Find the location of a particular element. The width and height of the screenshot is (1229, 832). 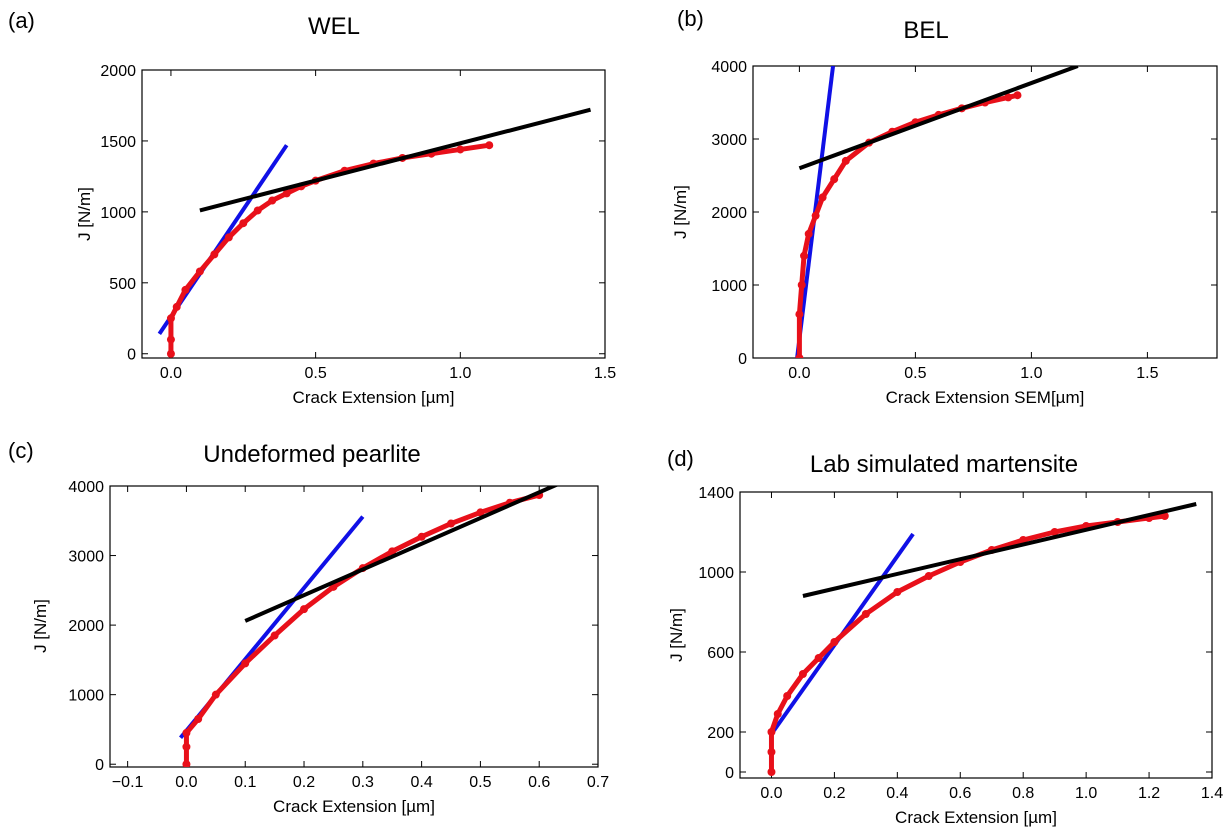

x-tick-label: 0.3 is located at coordinates (363, 782).